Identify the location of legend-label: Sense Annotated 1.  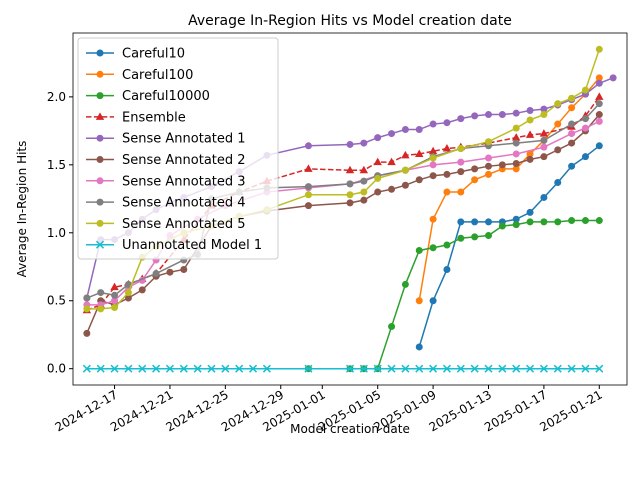
(184, 139).